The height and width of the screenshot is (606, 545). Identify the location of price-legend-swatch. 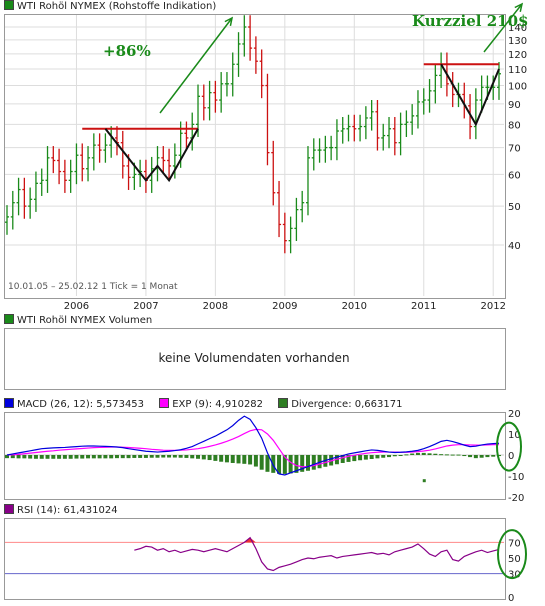
(9, 5).